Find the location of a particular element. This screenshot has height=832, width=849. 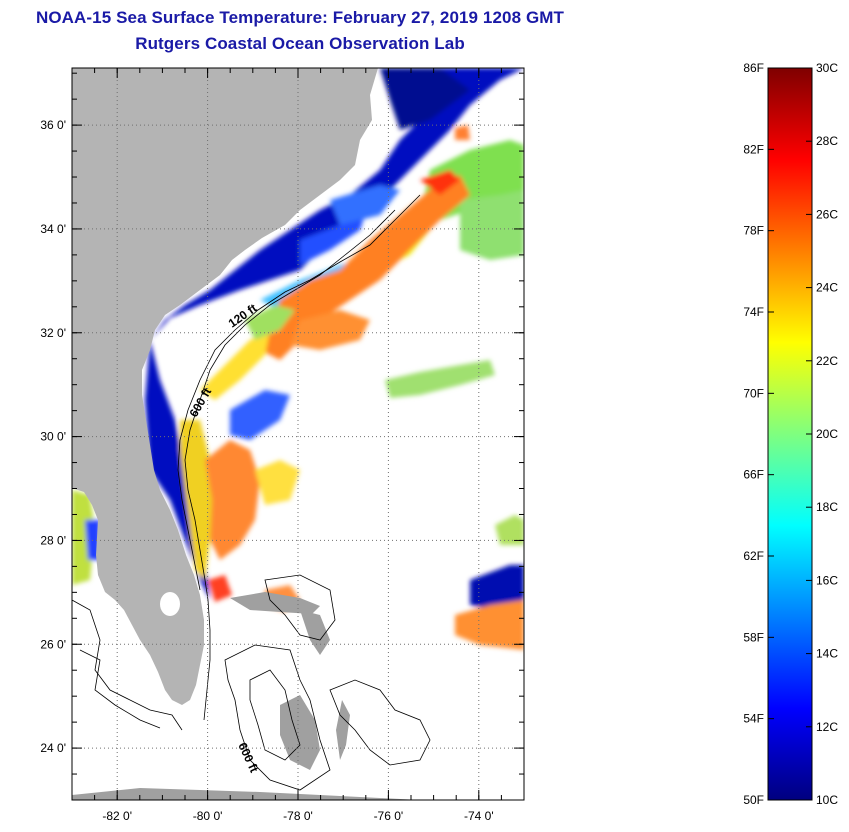

sst-green-west-gulf is located at coordinates (83, 537).